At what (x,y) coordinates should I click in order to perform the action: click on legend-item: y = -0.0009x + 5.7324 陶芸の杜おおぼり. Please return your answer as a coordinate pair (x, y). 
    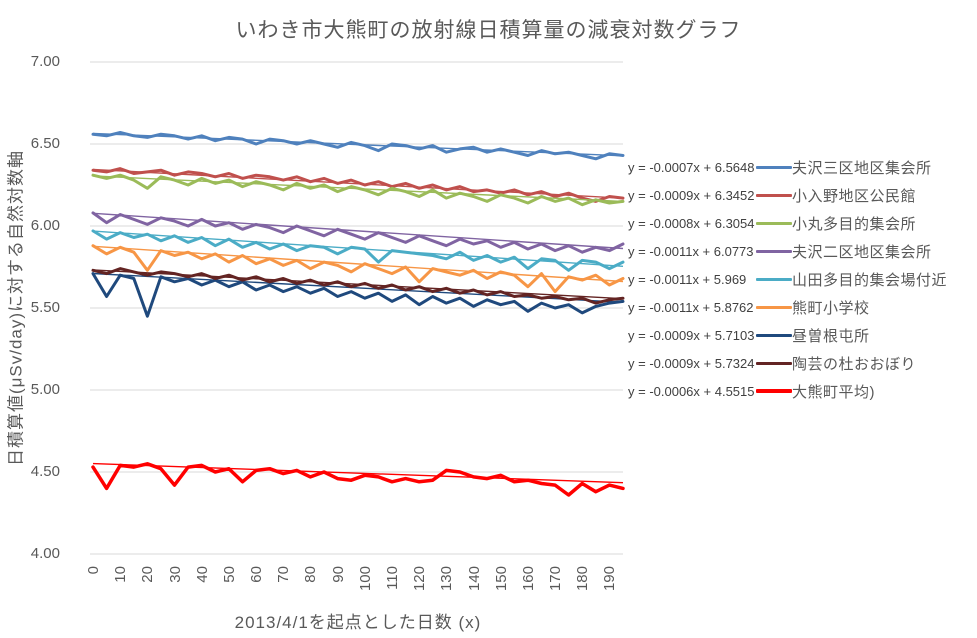
    Looking at the image, I should click on (787, 363).